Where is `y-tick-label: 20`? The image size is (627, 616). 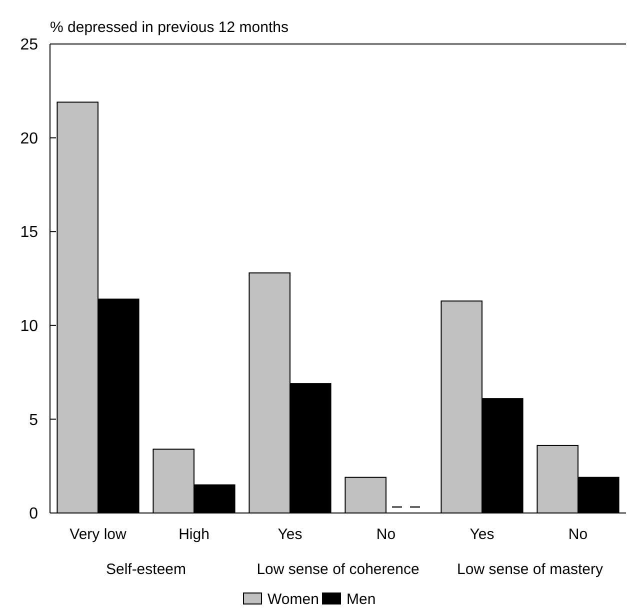 y-tick-label: 20 is located at coordinates (29, 139).